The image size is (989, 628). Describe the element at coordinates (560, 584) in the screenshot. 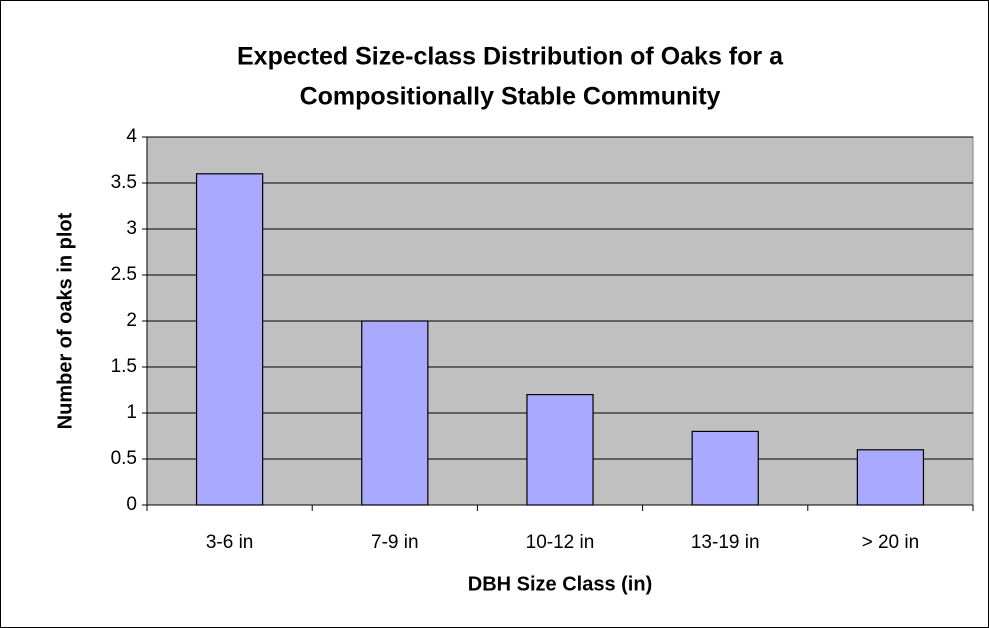

I see `x-axis-label: DBH Size Class (in)` at that location.